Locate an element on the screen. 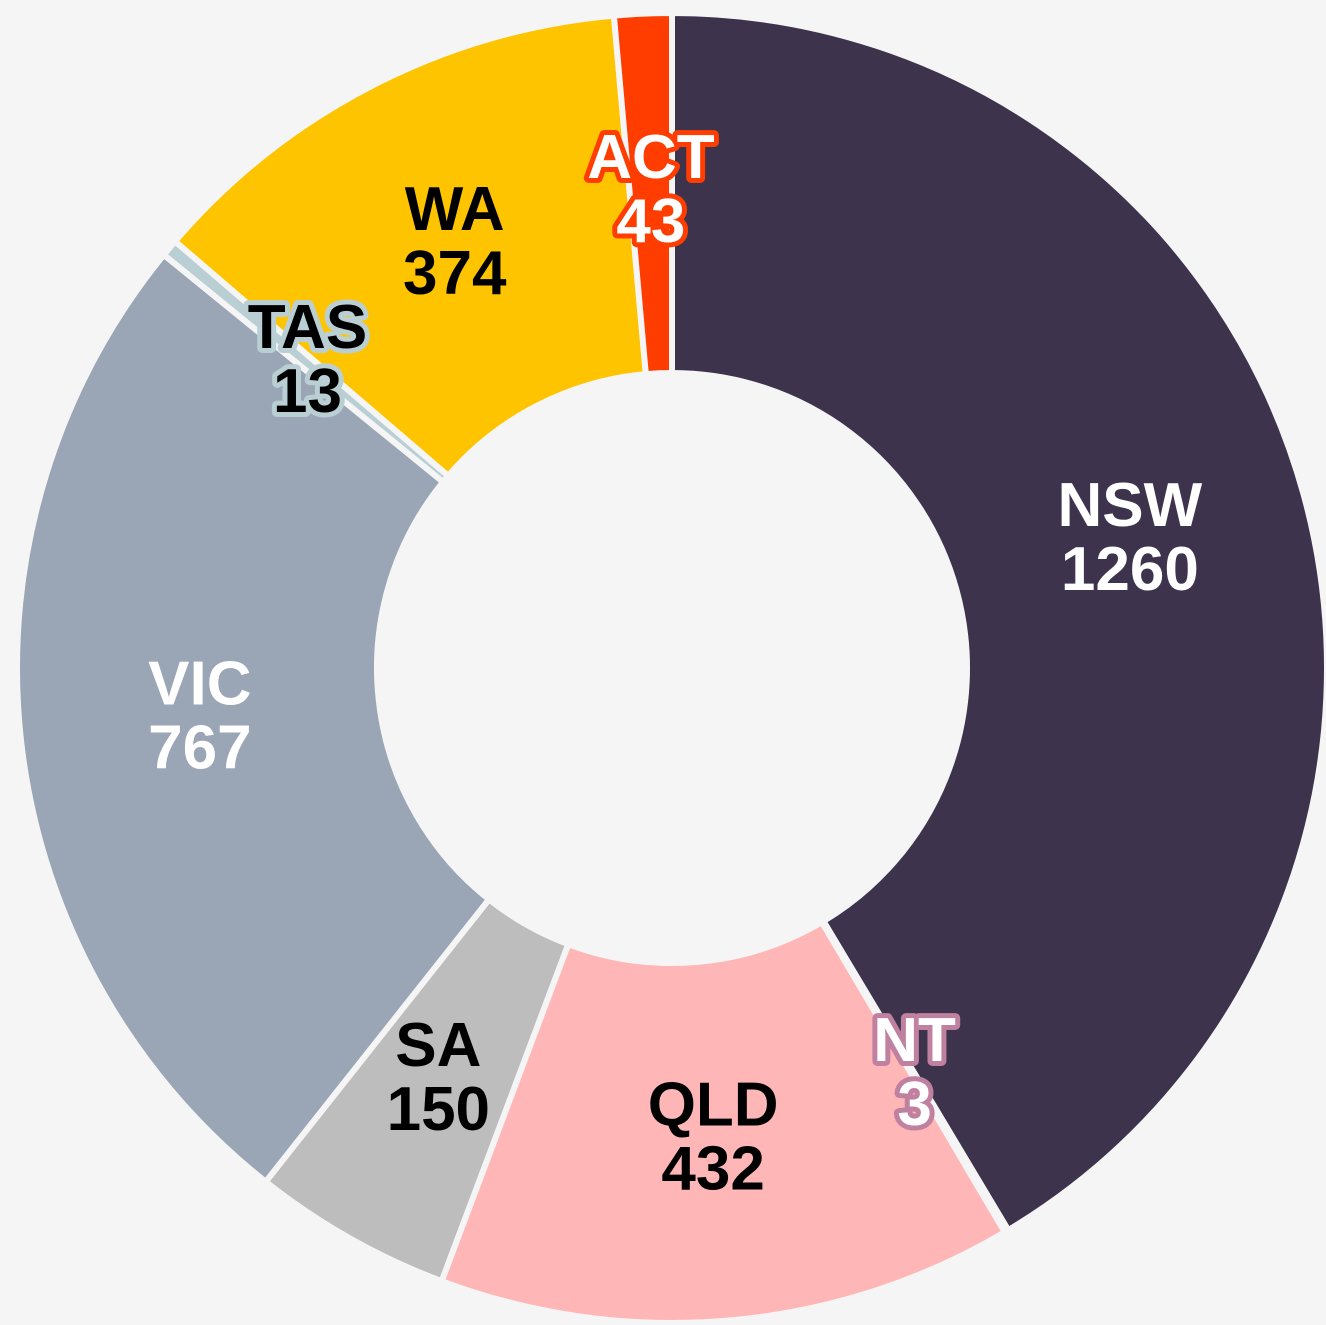 This screenshot has width=1326, height=1325. slice-label-name: SA is located at coordinates (438, 1045).